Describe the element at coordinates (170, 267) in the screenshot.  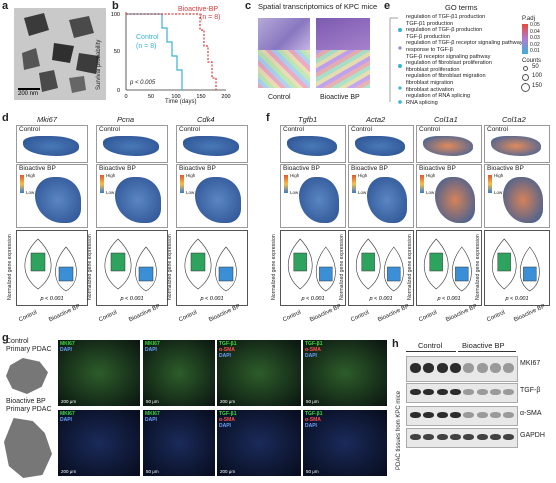
I see `violin-ylabel: Normalized gene expression` at that location.